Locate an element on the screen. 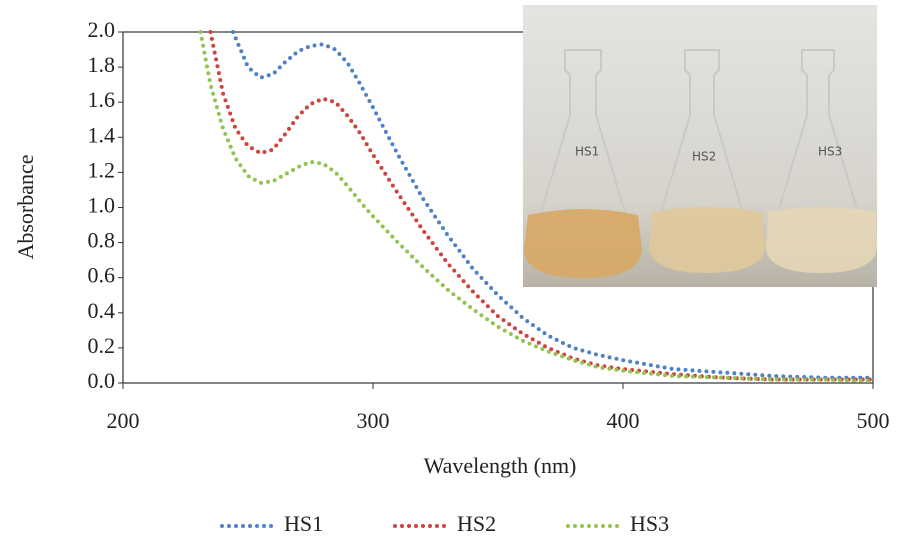 The height and width of the screenshot is (544, 904). inset-label: HS1 is located at coordinates (587, 152).